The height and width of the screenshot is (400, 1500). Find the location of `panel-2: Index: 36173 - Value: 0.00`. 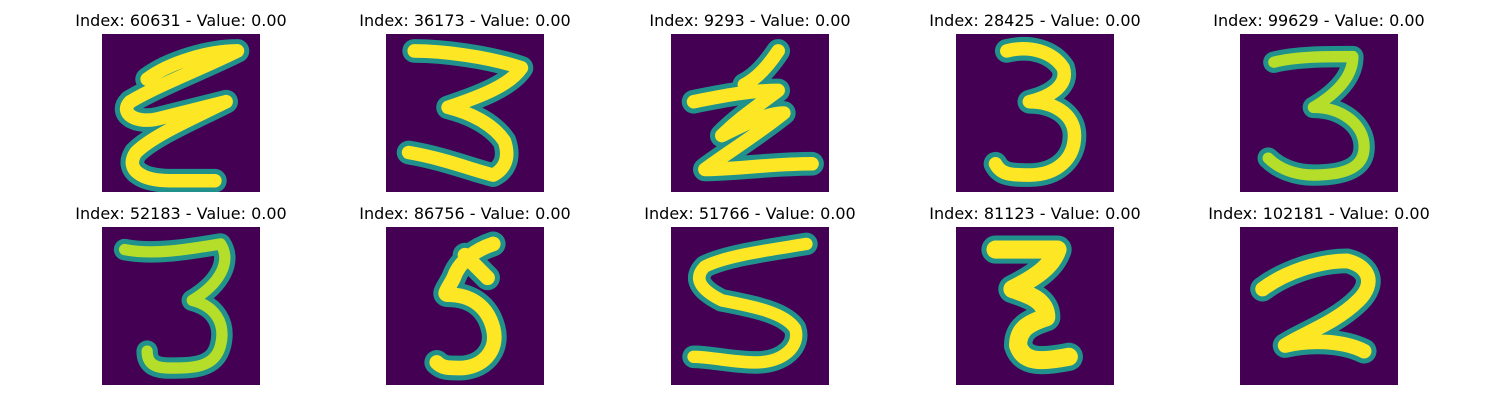

panel-2: Index: 36173 - Value: 0.00 is located at coordinates (465, 101).